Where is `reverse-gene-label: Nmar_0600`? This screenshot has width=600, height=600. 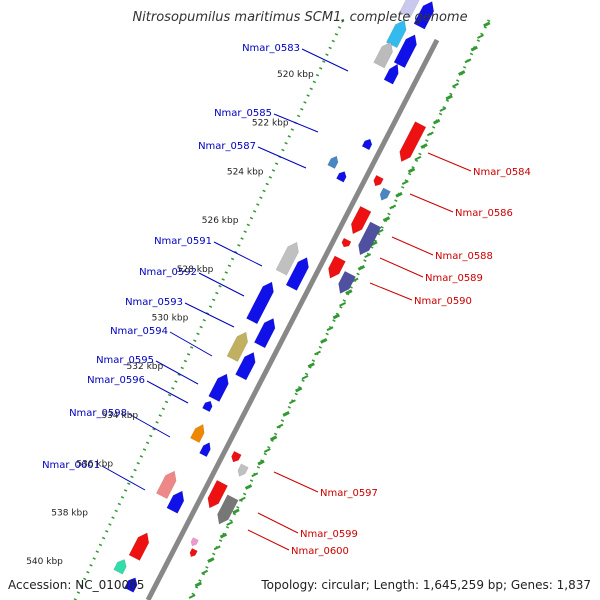
reverse-gene-label: Nmar_0600 is located at coordinates (320, 551).